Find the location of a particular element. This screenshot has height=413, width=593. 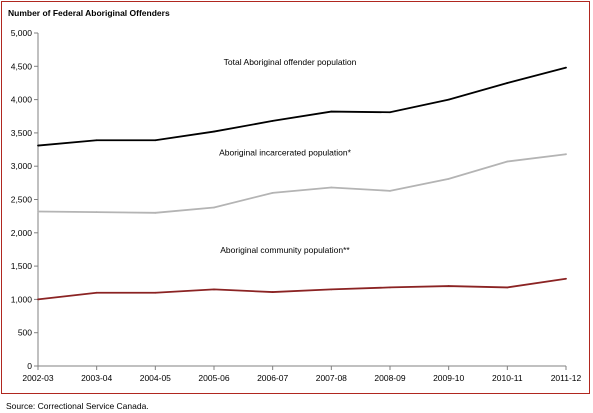

y-tick-label: 1,500 is located at coordinates (22, 266).